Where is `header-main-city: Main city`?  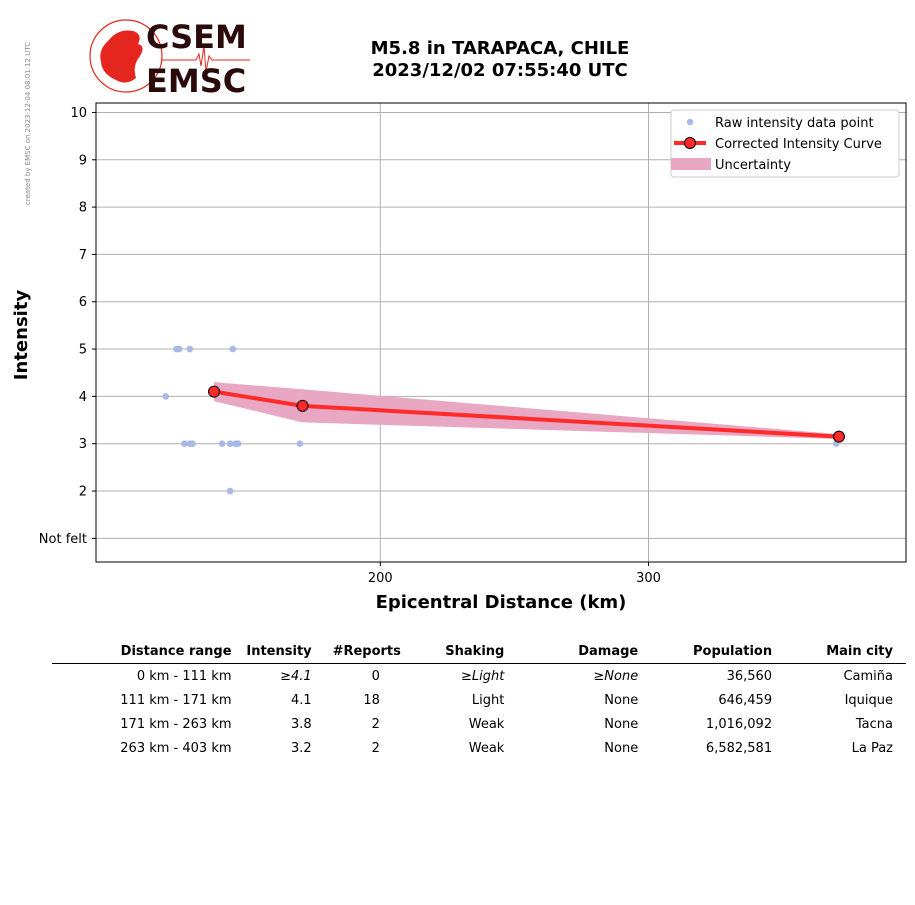
header-main-city: Main city is located at coordinates (839, 652).